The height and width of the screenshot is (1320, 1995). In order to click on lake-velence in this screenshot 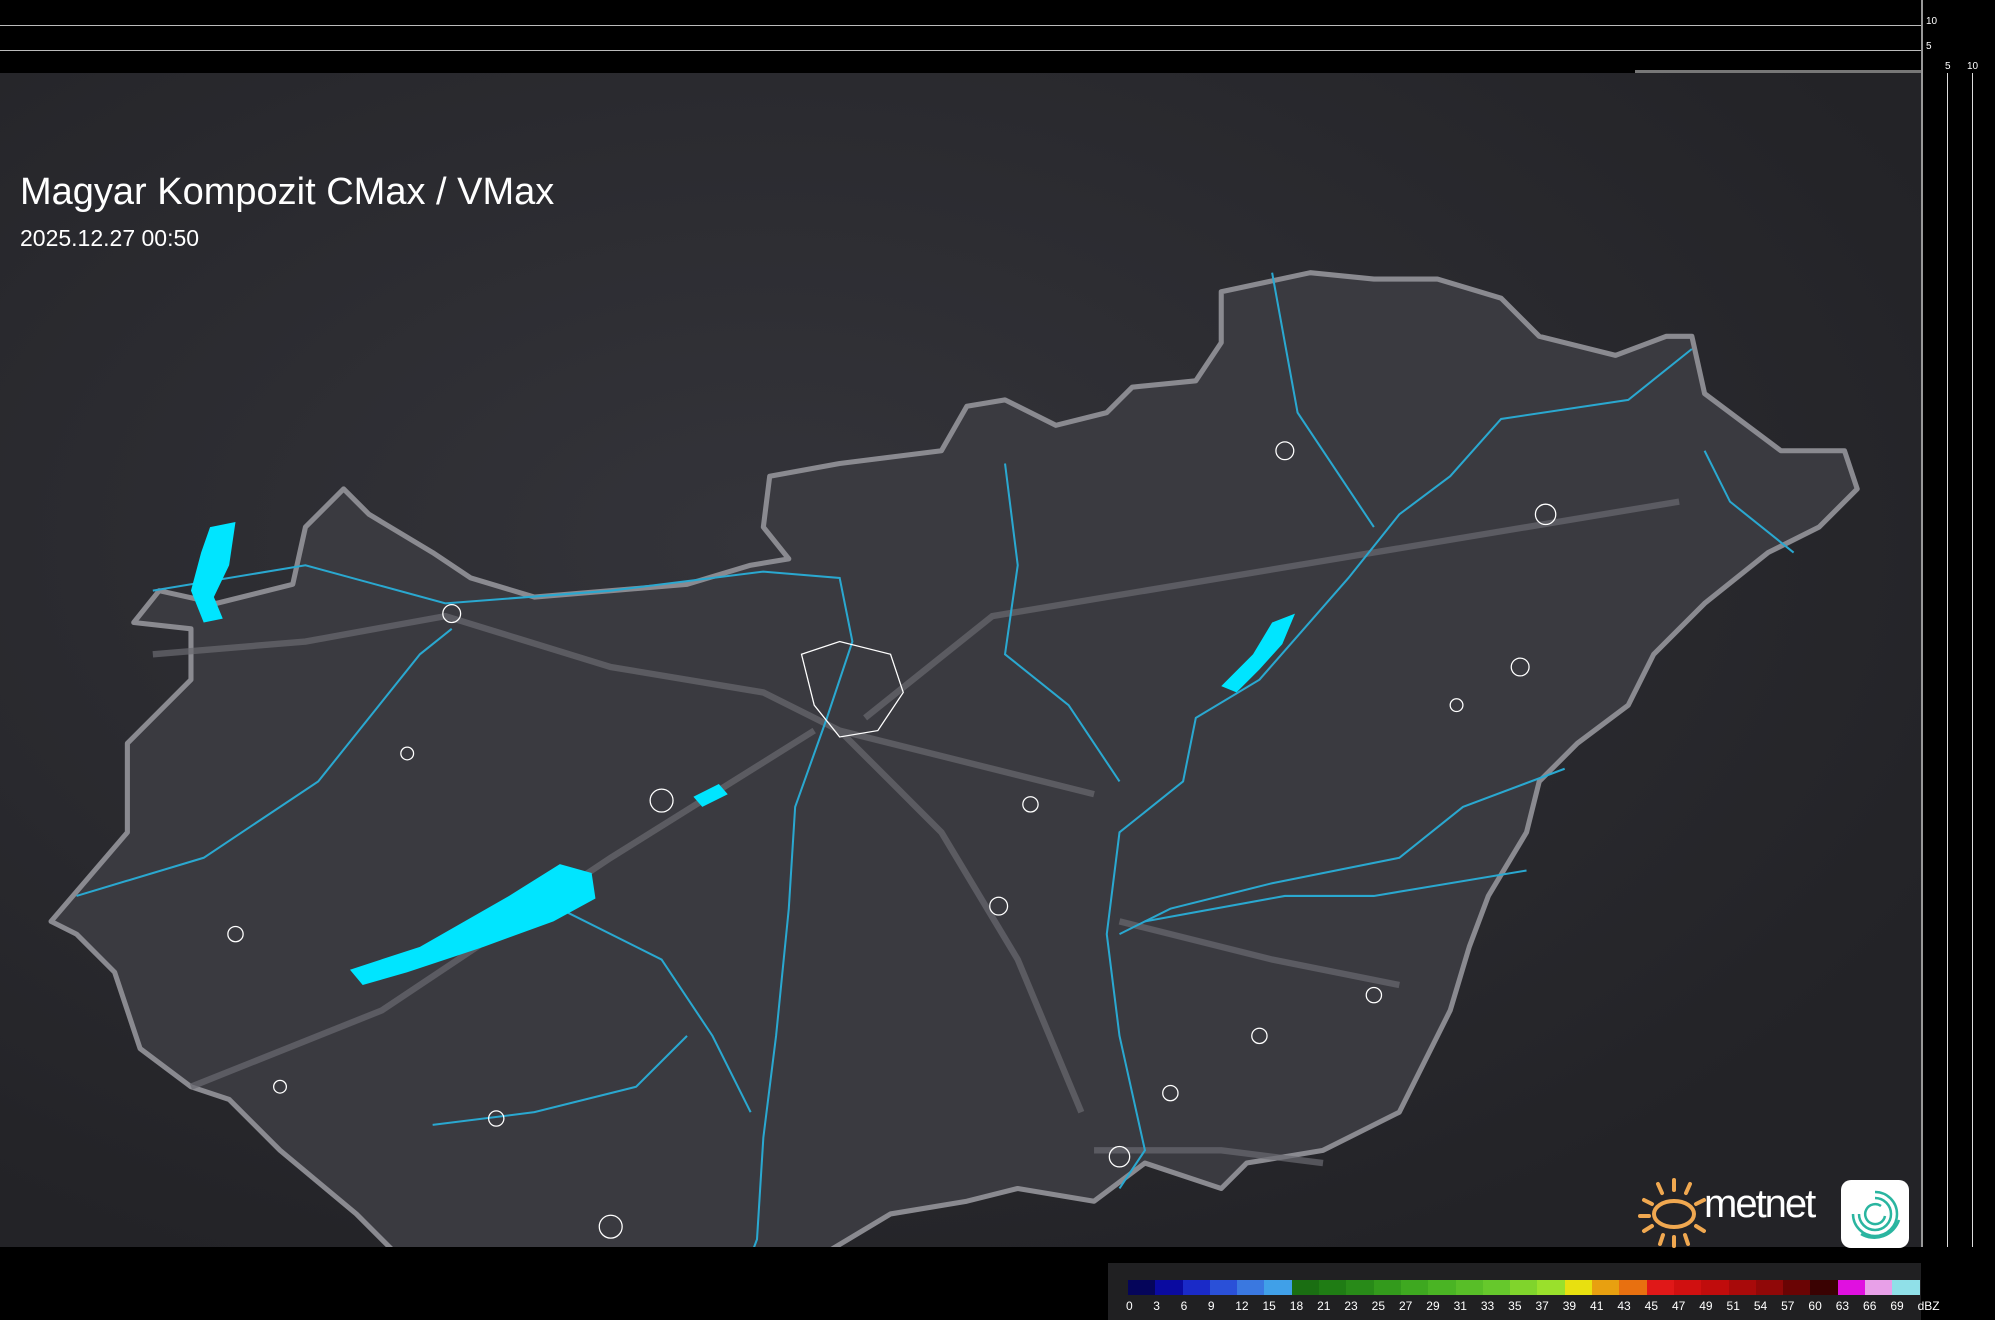, I will do `click(710, 795)`.